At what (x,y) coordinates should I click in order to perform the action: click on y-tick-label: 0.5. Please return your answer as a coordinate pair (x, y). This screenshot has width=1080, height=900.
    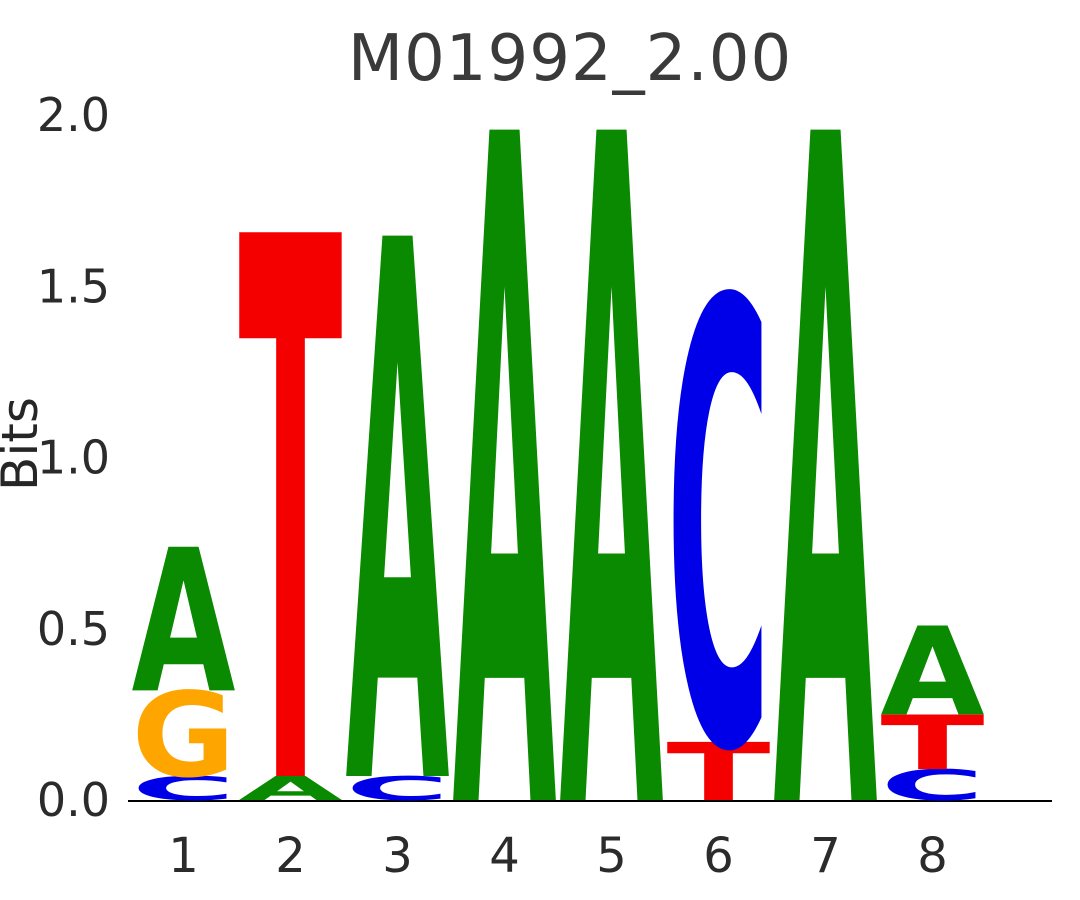
    Looking at the image, I should click on (73, 629).